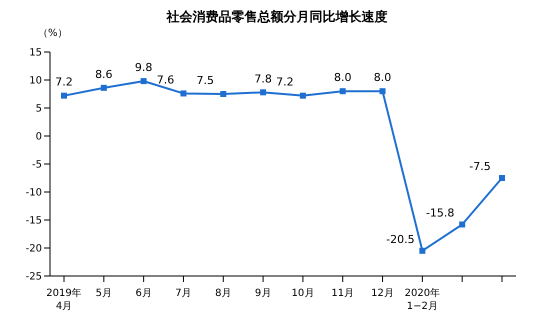  I want to click on y-axis-title: （%）, so click(53, 33).